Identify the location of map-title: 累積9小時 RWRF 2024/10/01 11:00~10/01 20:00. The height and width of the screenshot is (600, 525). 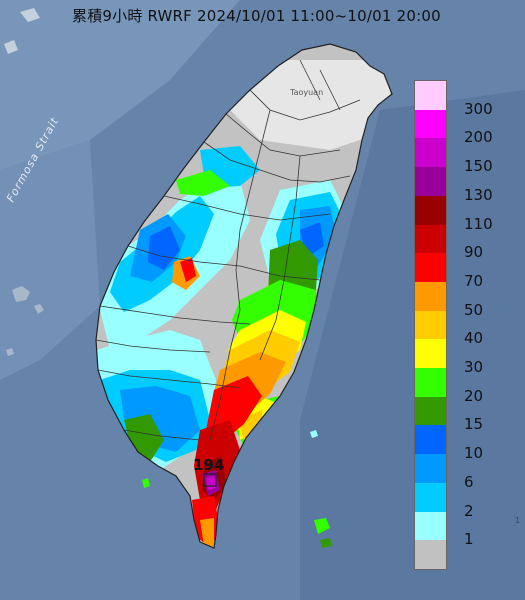
(256, 16).